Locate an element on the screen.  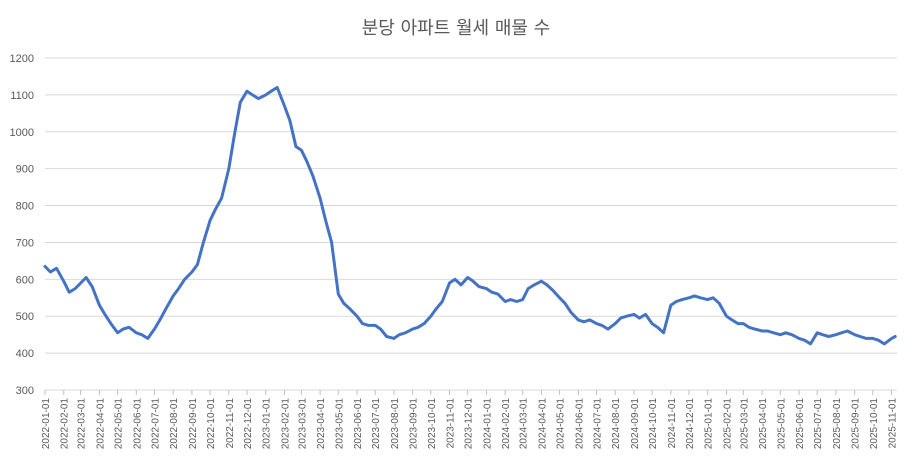
x-tick-label: 2023-08-01 is located at coordinates (395, 424).